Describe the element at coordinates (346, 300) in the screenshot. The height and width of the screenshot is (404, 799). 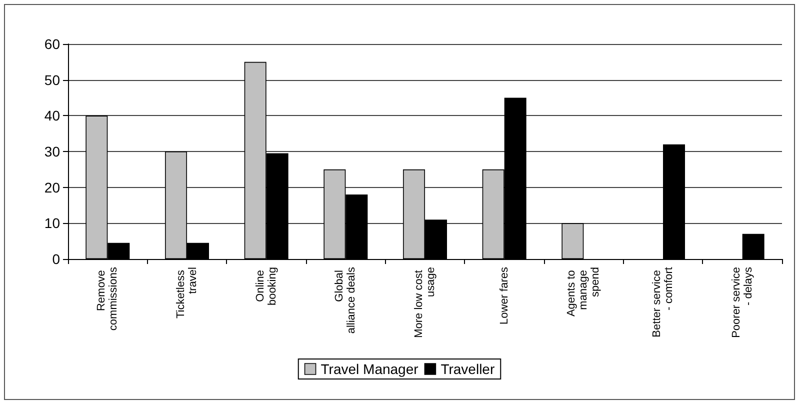
I see `x-tick-label: Global alliance deals` at that location.